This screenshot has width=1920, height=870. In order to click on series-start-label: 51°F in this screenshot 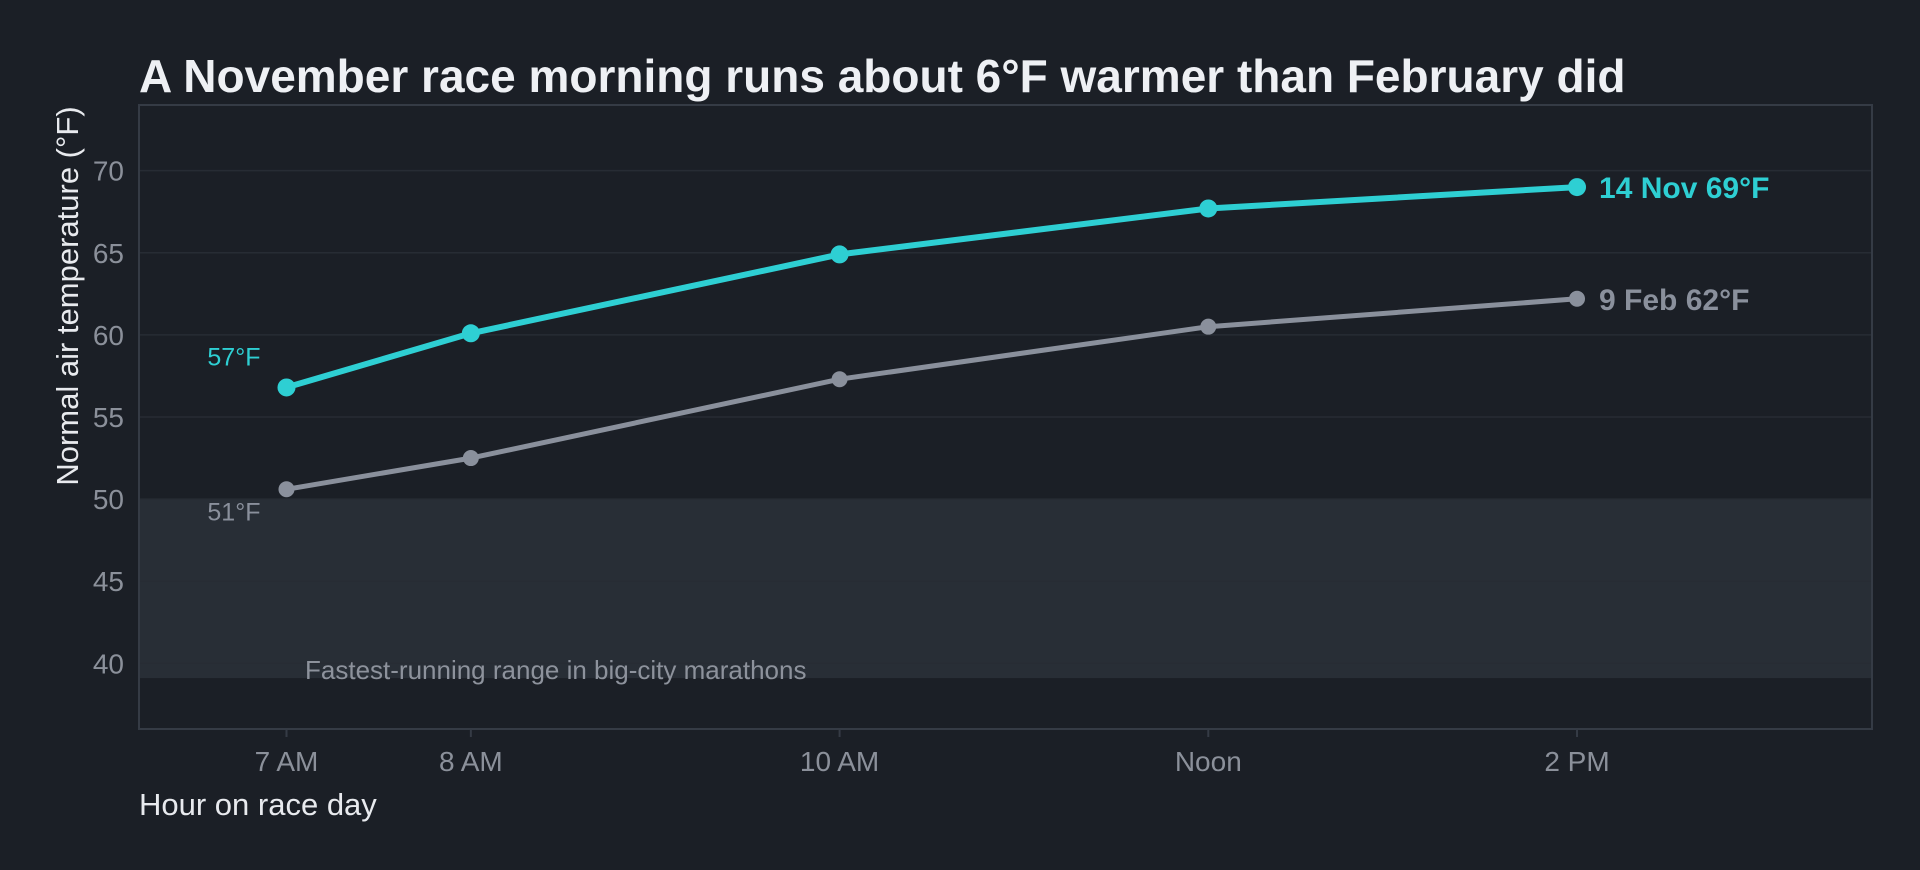, I will do `click(233, 512)`.